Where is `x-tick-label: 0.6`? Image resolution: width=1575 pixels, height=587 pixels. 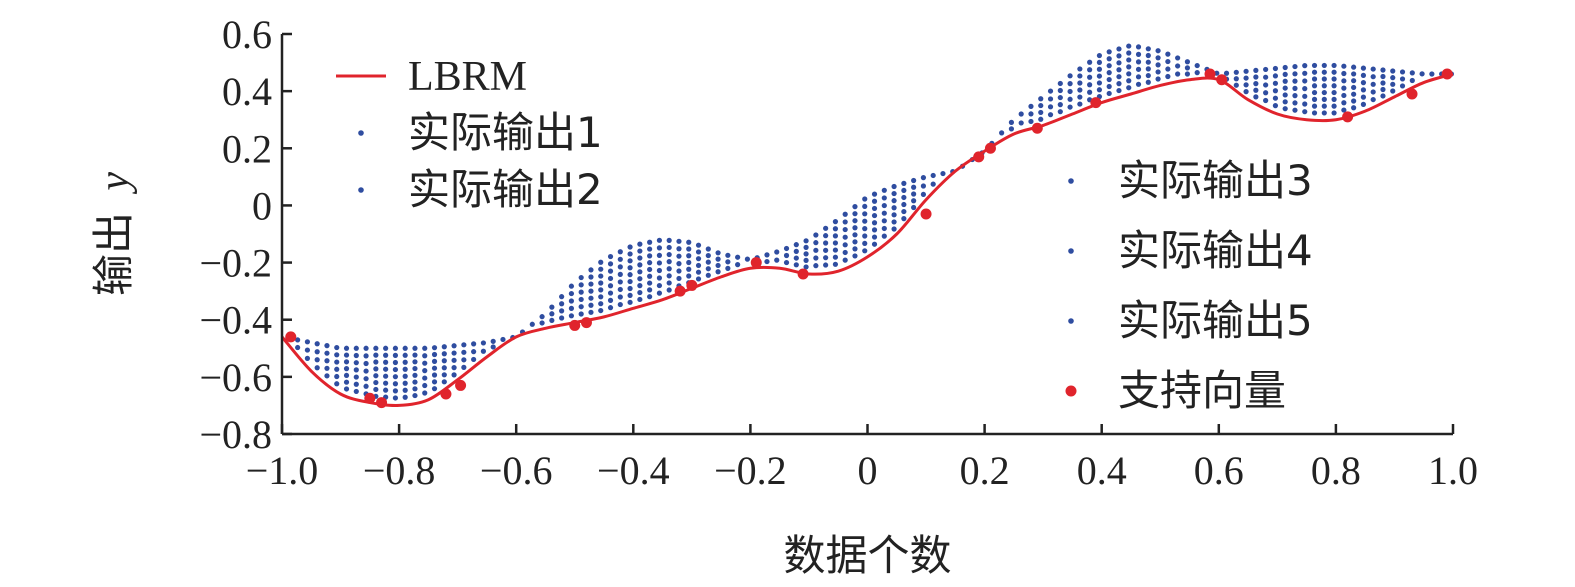 x-tick-label: 0.6 is located at coordinates (1219, 470).